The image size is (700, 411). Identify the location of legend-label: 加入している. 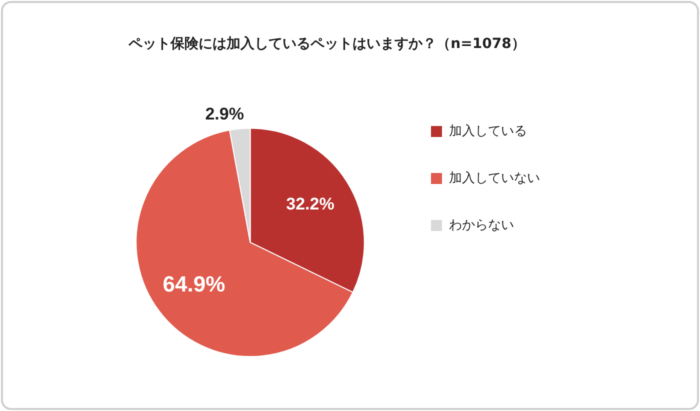
(488, 131).